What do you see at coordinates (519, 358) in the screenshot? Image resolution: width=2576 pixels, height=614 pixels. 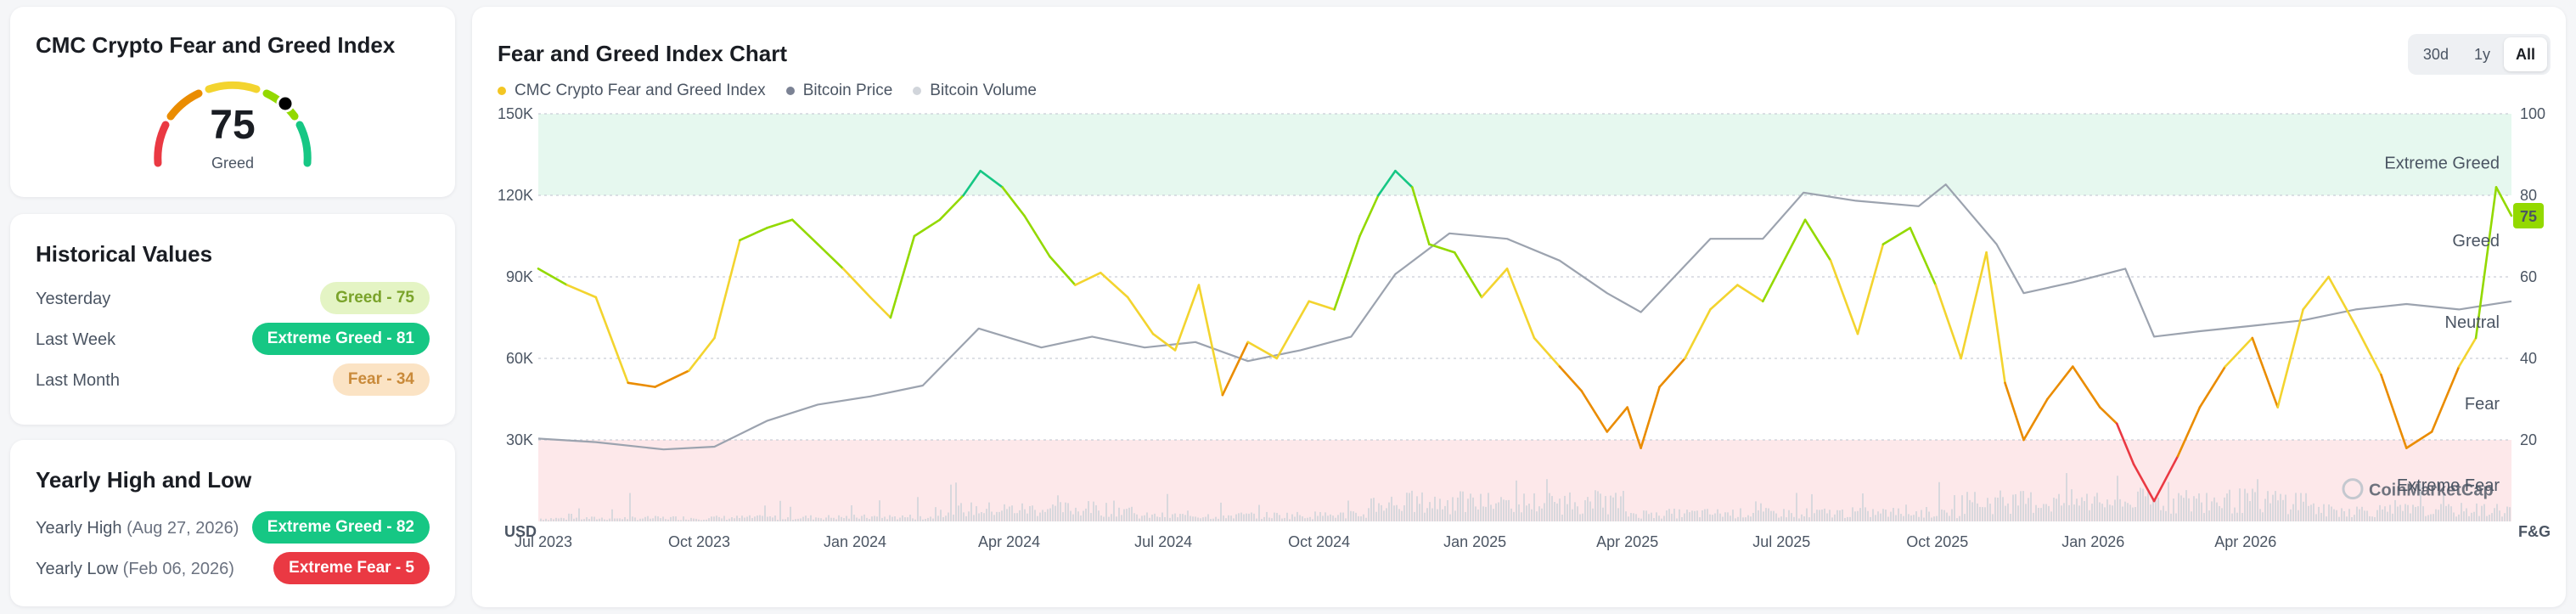 I see `y-axis-tick-label: 60K` at bounding box center [519, 358].